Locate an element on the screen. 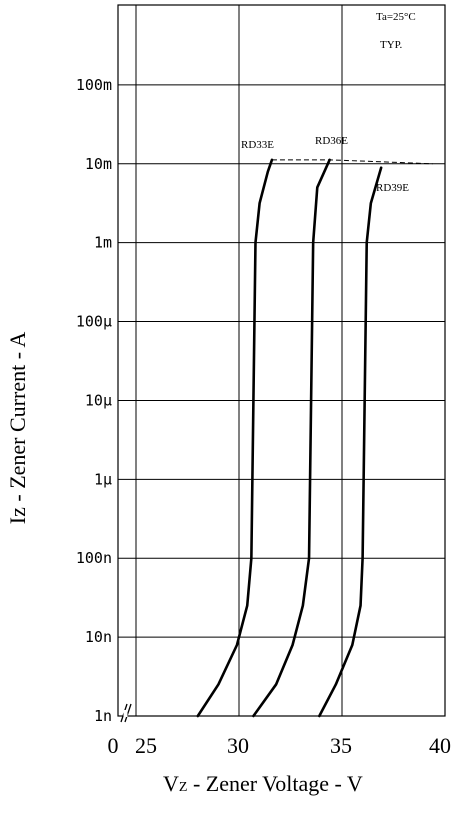 The width and height of the screenshot is (461, 816). y-tick-label: 10μ is located at coordinates (98, 400).